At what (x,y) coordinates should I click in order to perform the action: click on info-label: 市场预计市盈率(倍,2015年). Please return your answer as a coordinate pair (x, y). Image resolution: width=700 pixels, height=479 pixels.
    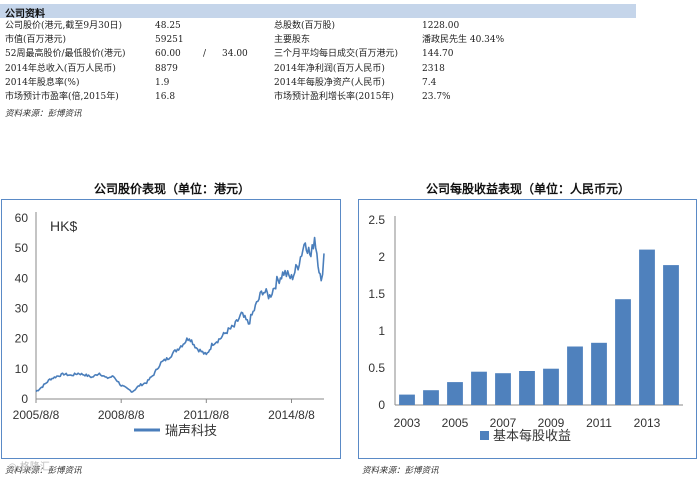
    Looking at the image, I should click on (62, 97).